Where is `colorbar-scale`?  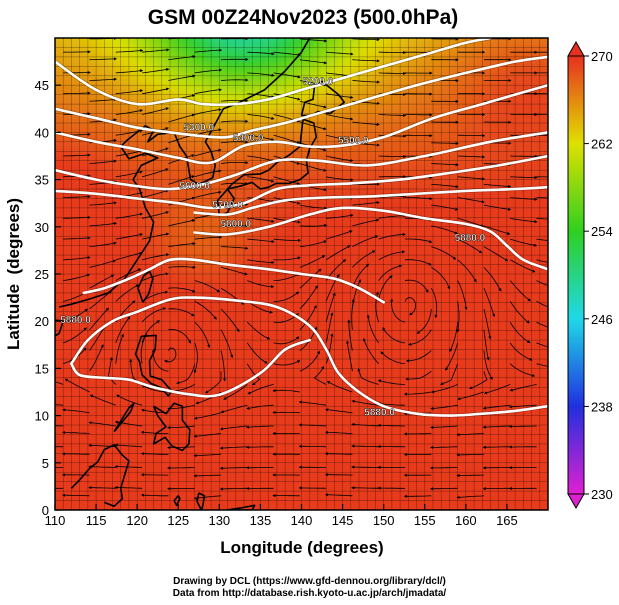
colorbar-scale is located at coordinates (576, 275).